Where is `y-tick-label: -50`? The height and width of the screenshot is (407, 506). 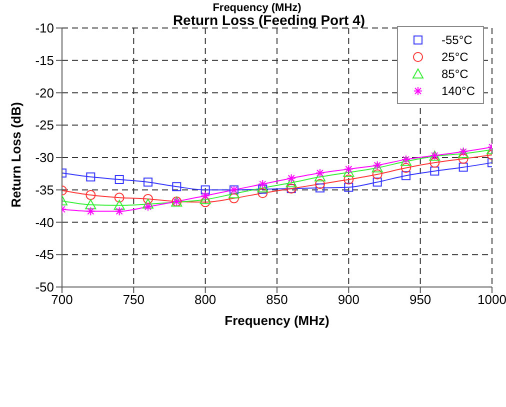
y-tick-label: -50 is located at coordinates (44, 287).